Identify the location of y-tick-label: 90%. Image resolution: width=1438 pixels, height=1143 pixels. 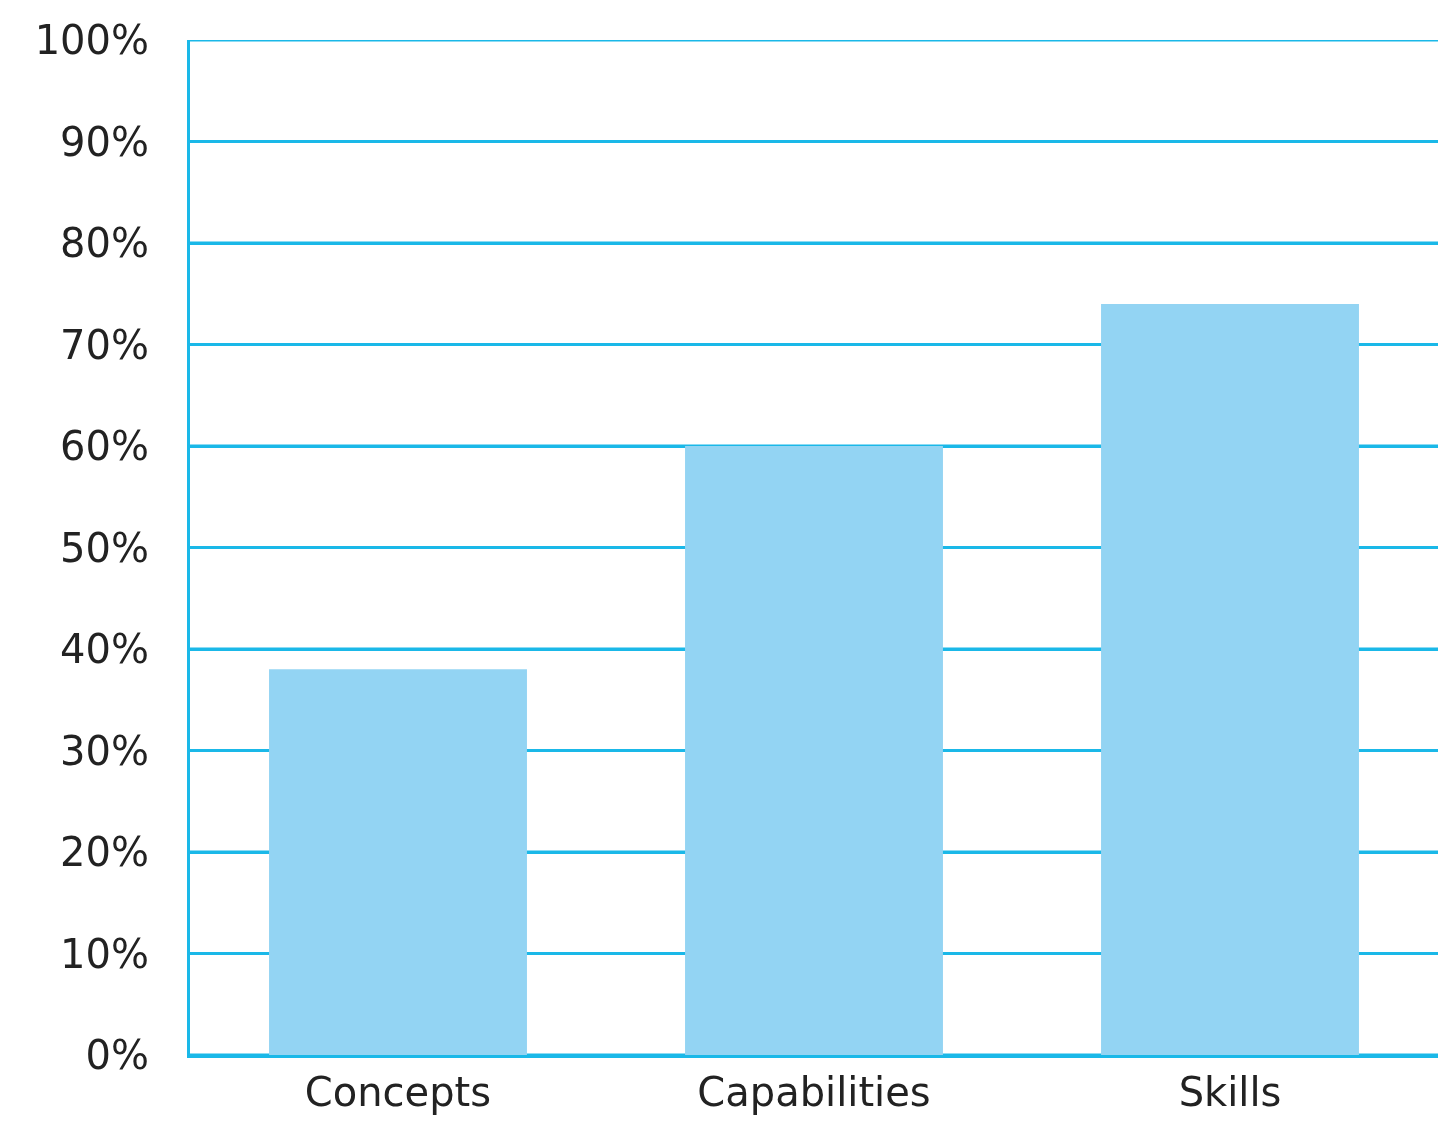
(104, 141).